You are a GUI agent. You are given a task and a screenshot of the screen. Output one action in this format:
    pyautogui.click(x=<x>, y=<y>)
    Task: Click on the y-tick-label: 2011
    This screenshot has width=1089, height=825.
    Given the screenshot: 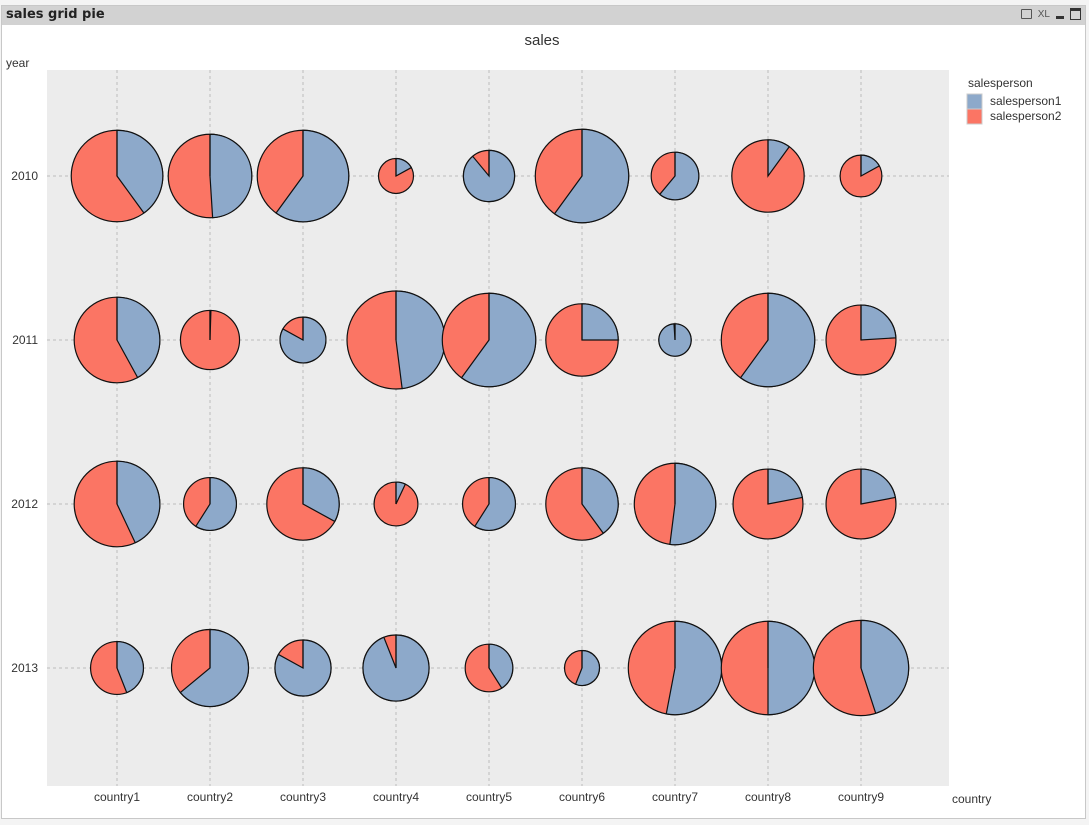 What is the action you would take?
    pyautogui.click(x=25, y=340)
    